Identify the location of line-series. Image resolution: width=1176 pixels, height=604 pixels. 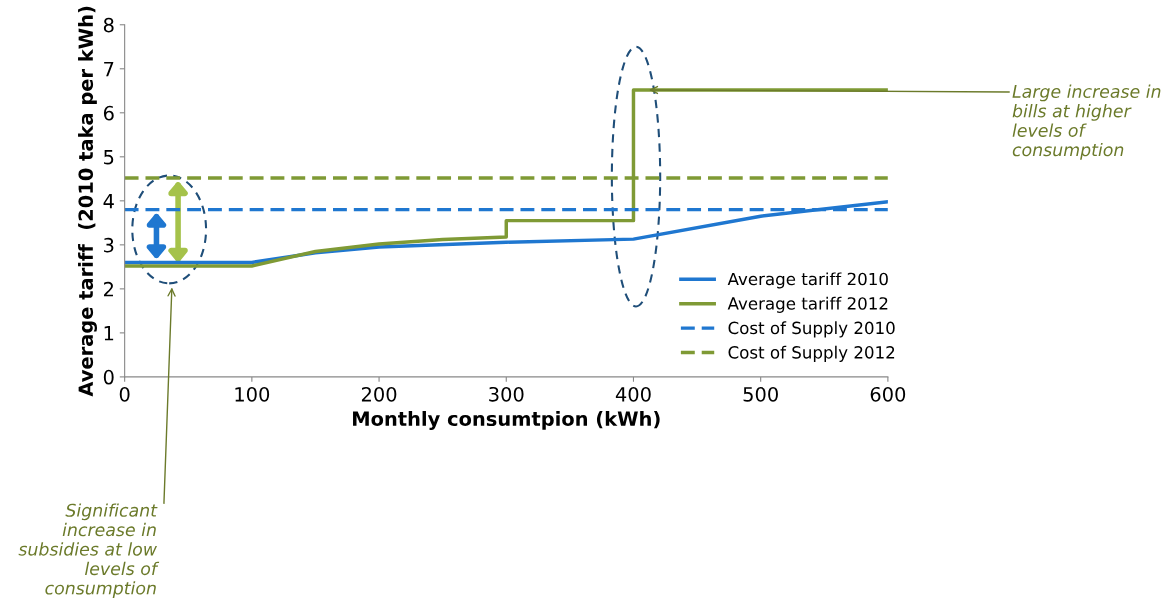
(506, 232).